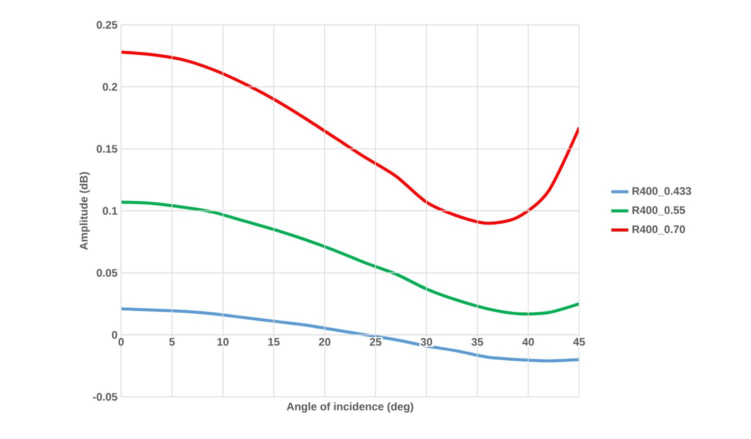 This screenshot has height=439, width=751. I want to click on x-tick-label: 25, so click(376, 342).